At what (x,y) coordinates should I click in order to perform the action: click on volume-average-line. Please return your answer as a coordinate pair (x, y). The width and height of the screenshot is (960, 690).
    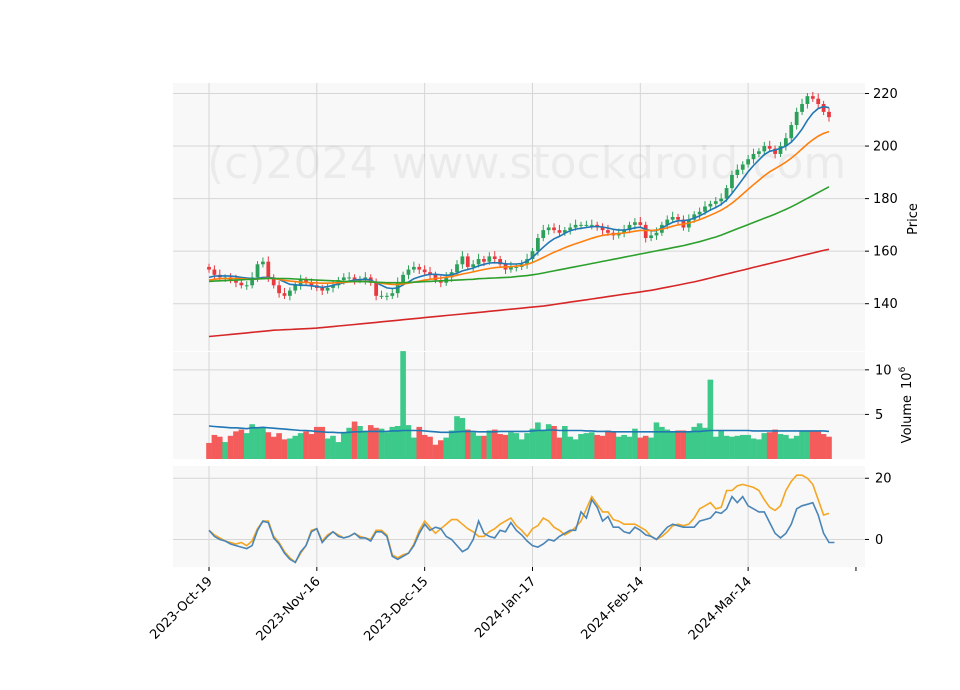
    Looking at the image, I should click on (519, 429).